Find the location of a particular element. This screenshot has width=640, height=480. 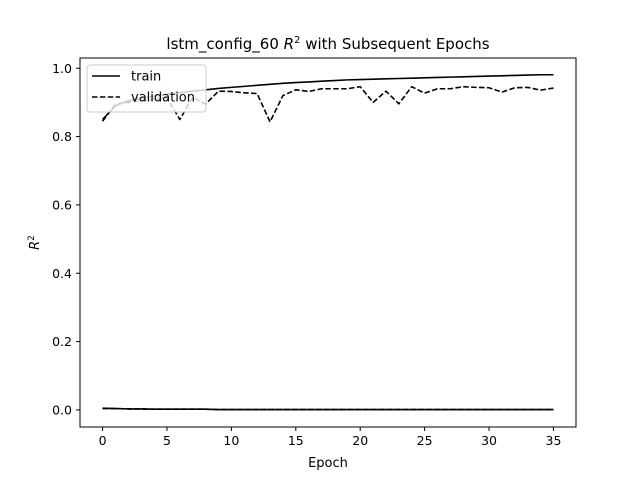

x-tick-label: 5 is located at coordinates (167, 440).